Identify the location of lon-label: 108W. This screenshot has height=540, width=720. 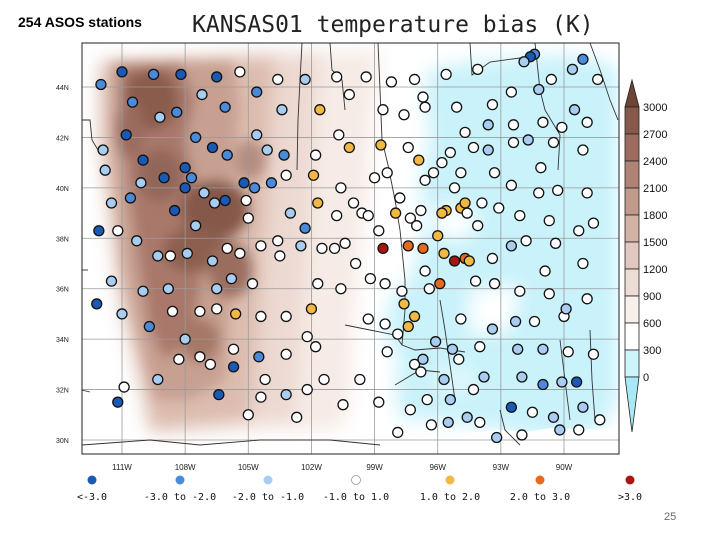
(185, 467).